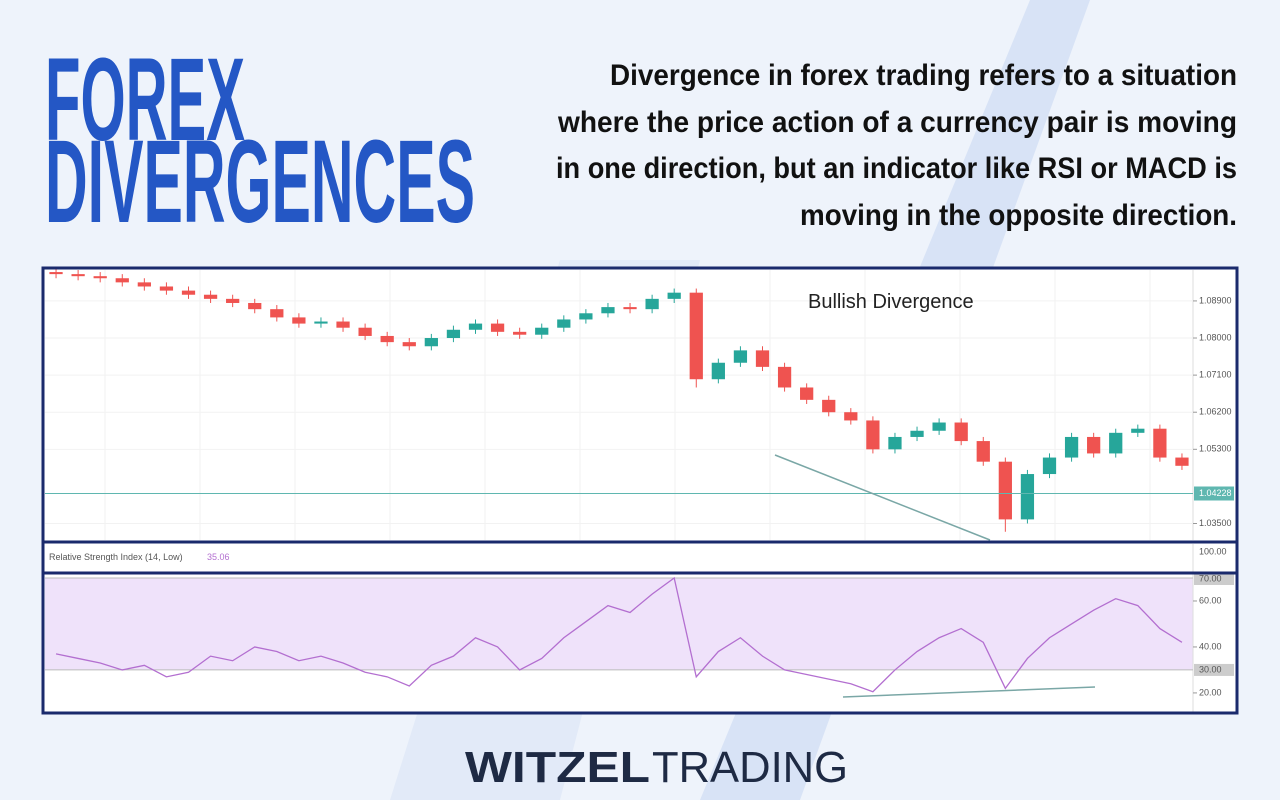 Image resolution: width=1280 pixels, height=800 pixels. I want to click on y-tick-label: 1.08900, so click(1215, 300).